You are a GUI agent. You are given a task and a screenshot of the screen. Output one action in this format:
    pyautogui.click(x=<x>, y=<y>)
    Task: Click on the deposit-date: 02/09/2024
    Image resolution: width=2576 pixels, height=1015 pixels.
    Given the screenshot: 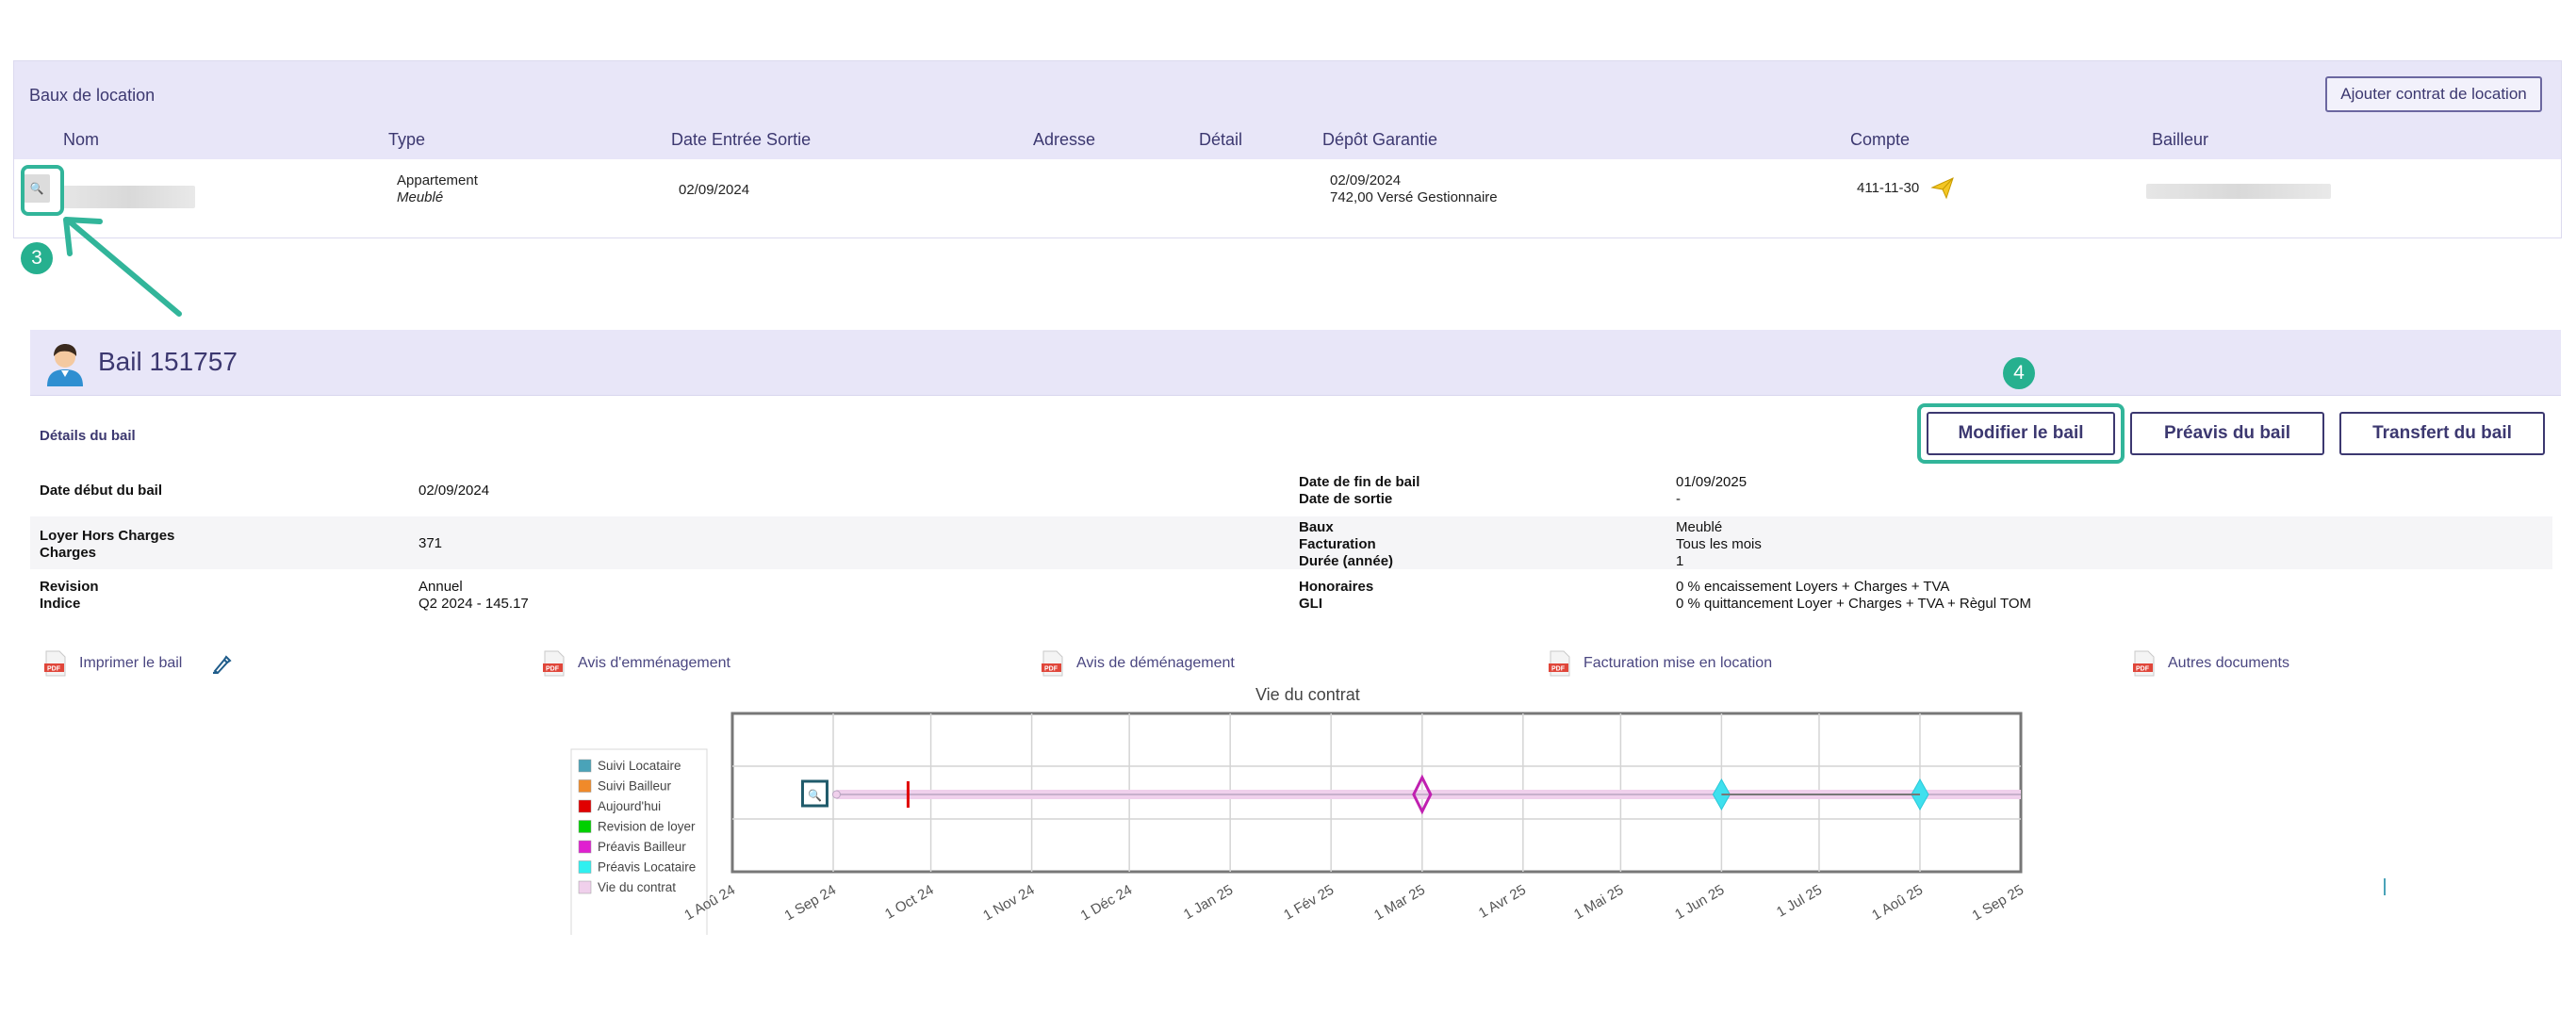 What is the action you would take?
    pyautogui.click(x=1366, y=180)
    